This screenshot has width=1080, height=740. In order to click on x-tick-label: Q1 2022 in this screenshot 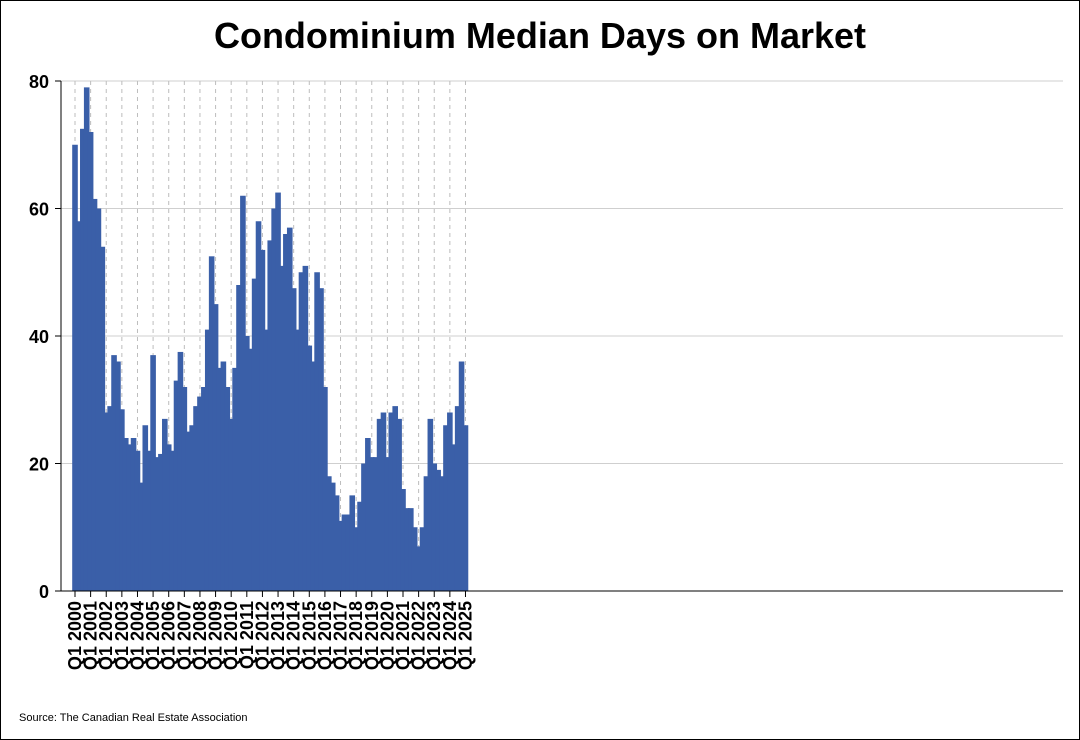, I will do `click(419, 635)`.